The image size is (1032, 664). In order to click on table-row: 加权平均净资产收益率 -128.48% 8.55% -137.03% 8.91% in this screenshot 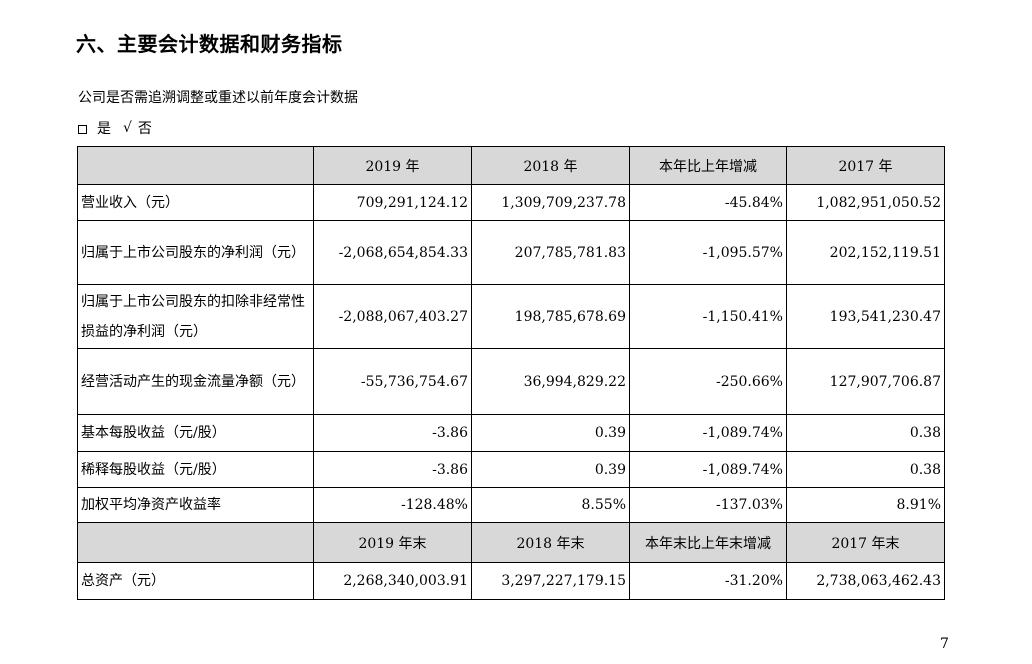, I will do `click(511, 505)`.